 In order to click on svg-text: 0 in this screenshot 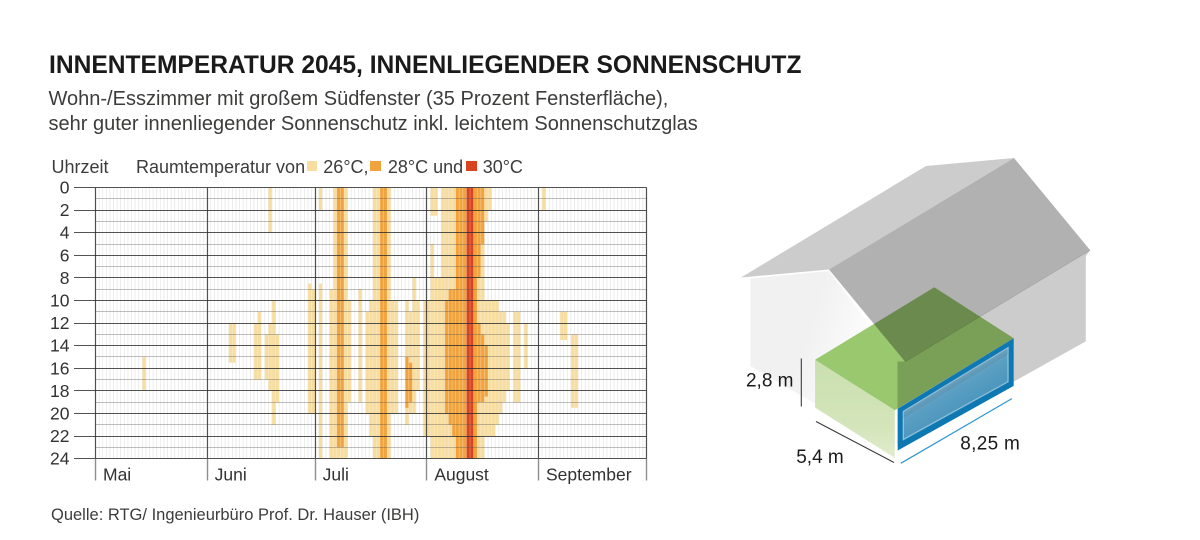, I will do `click(65, 188)`.